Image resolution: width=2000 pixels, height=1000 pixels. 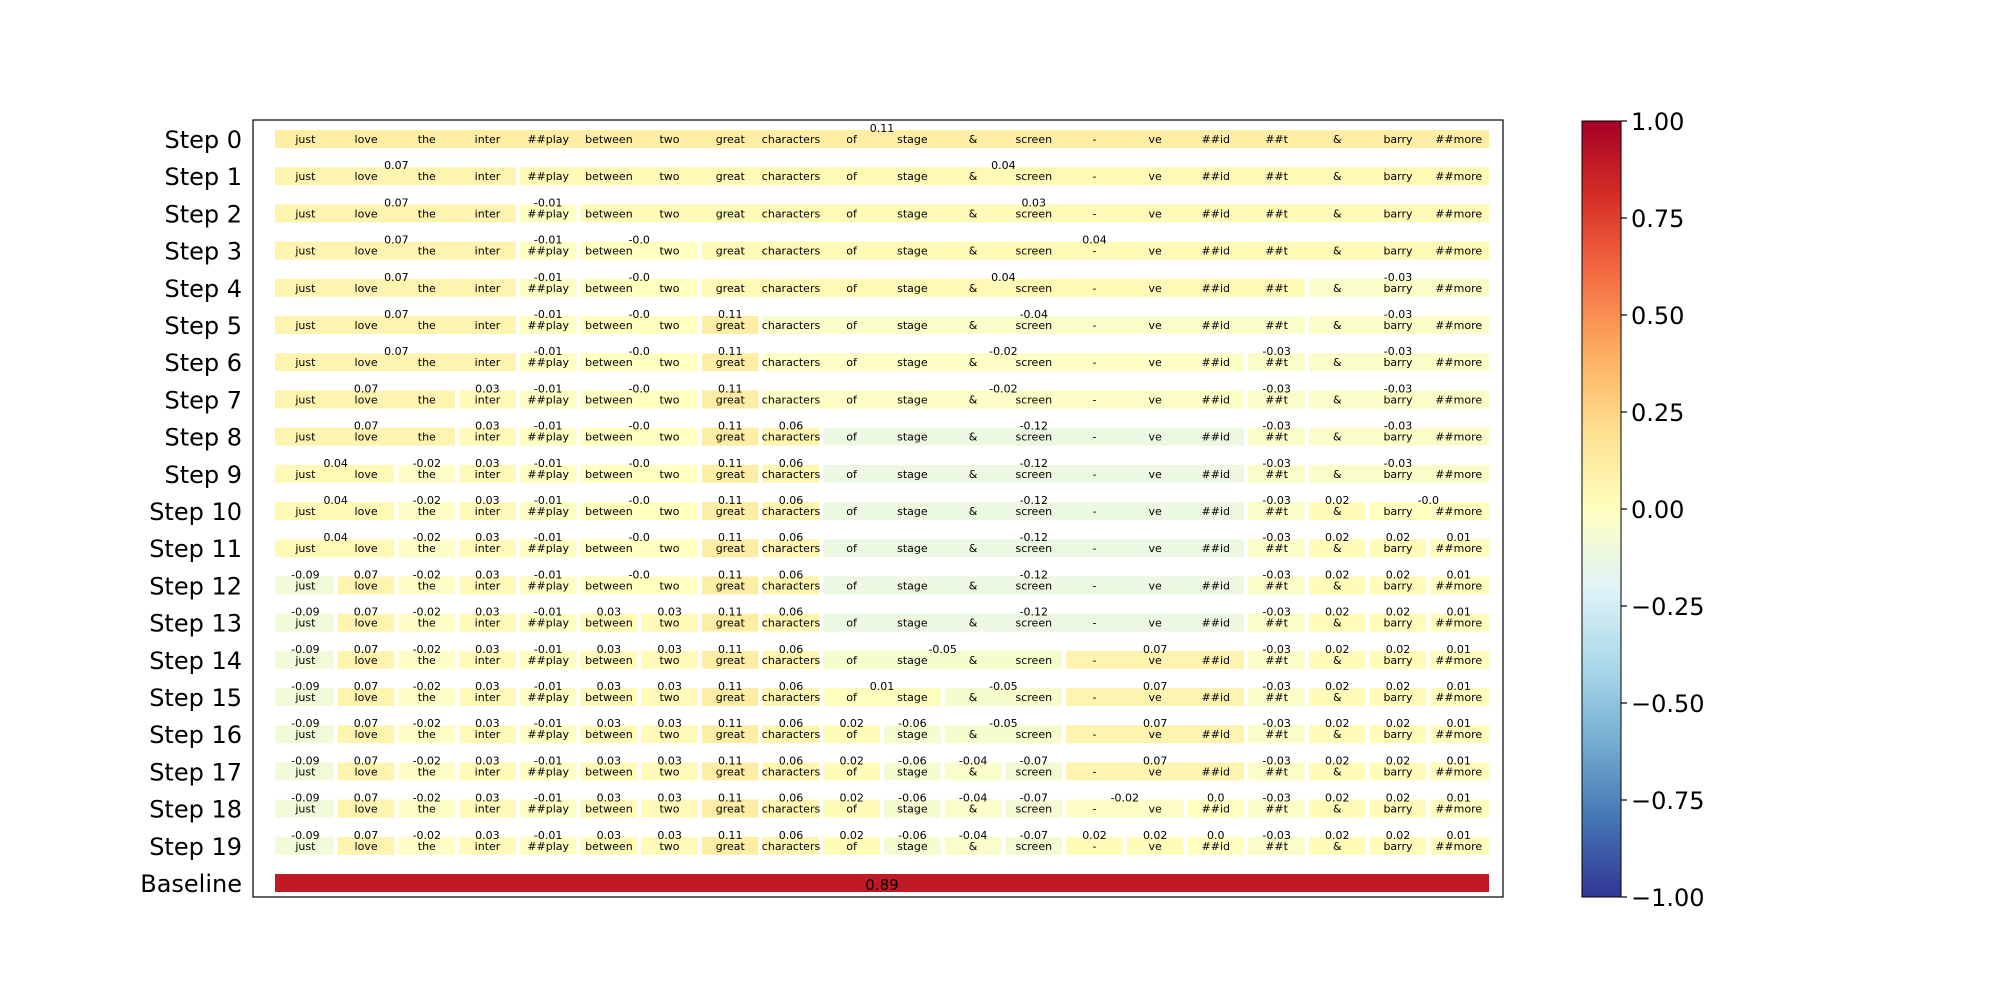 What do you see at coordinates (1034, 437) in the screenshot?
I see `token-label: screen` at bounding box center [1034, 437].